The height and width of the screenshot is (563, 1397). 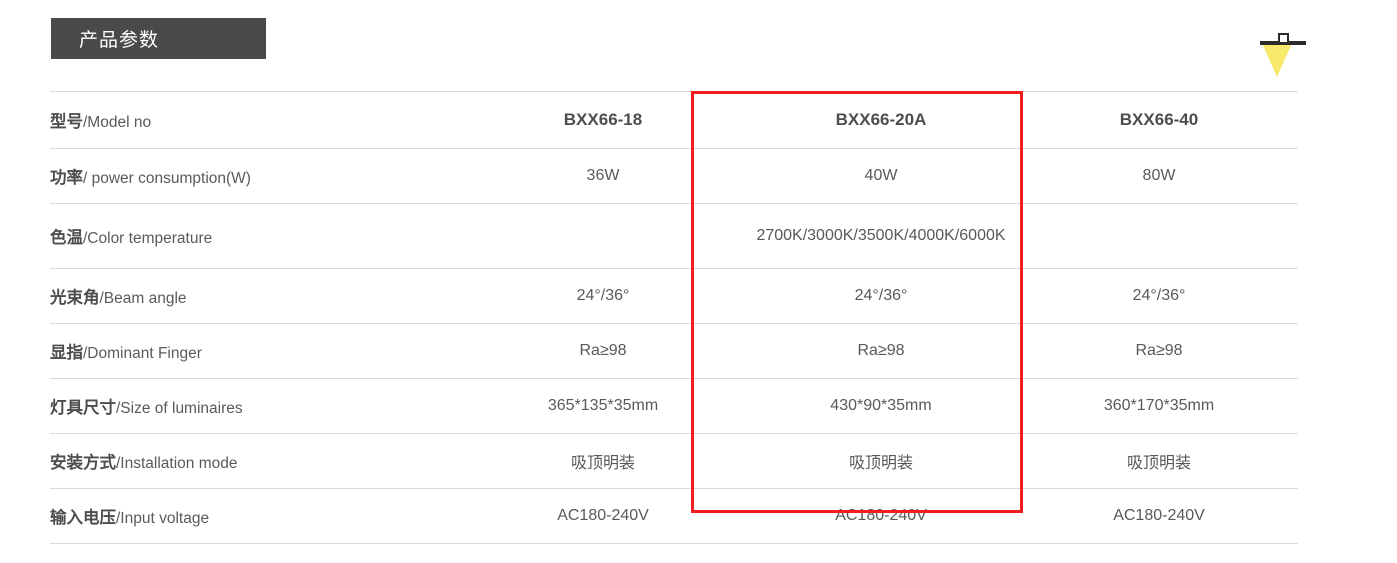 What do you see at coordinates (881, 516) in the screenshot?
I see `cell-input-voltage-bxx66-20a: AC180-240V` at bounding box center [881, 516].